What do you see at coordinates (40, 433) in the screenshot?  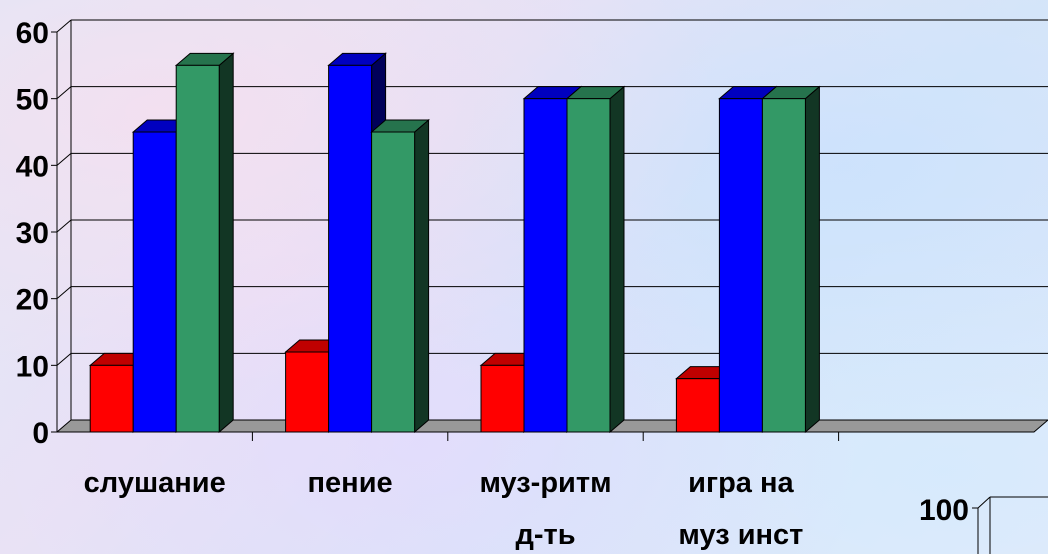 I see `y-tick-label: 0` at bounding box center [40, 433].